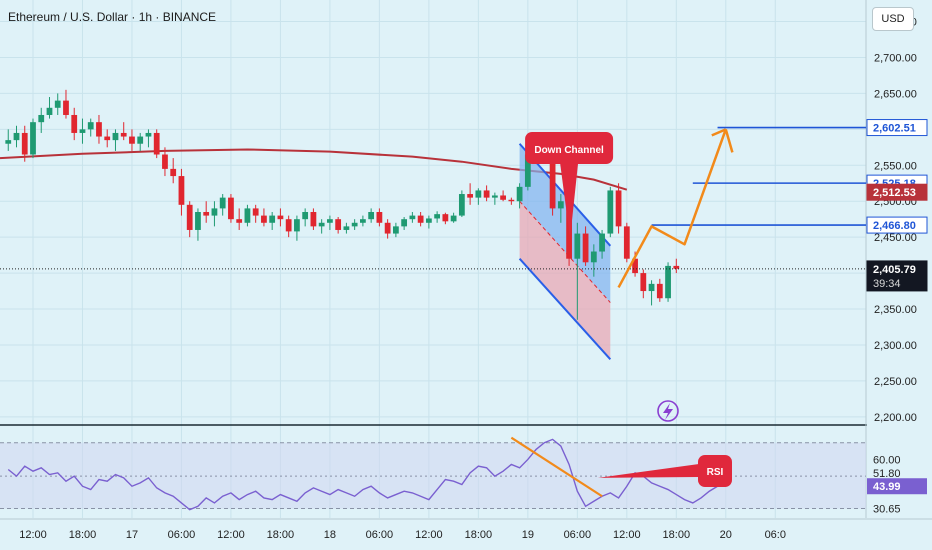 This screenshot has width=932, height=550. I want to click on down-channel-callout: Down Channel, so click(569, 185).